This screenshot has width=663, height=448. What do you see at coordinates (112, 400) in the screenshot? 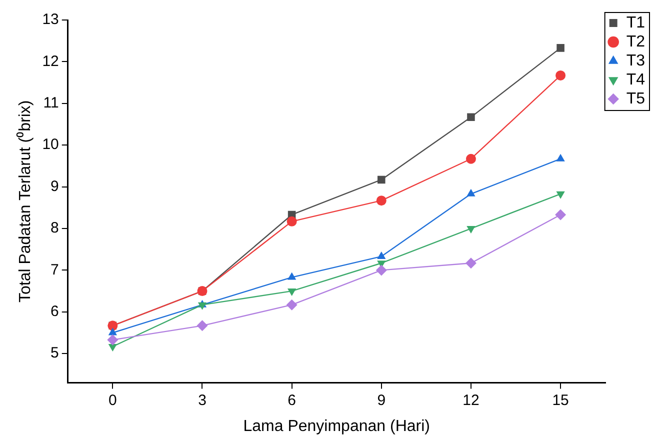
I see `x-tick-label: 0` at bounding box center [112, 400].